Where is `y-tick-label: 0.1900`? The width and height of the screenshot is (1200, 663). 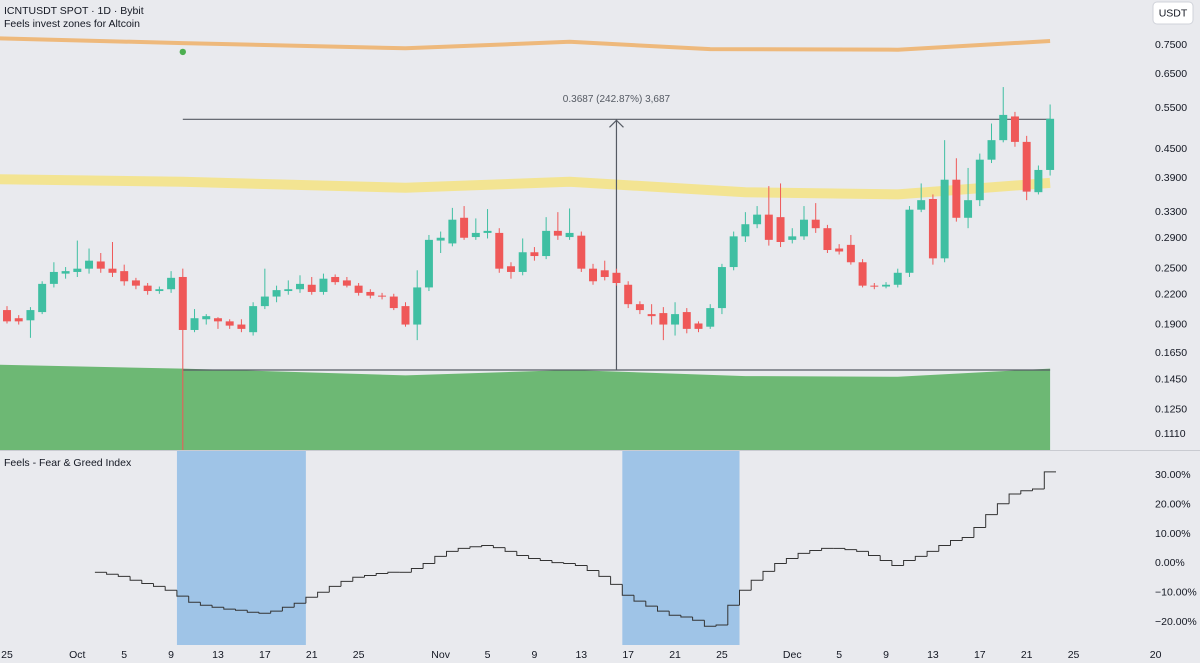
y-tick-label: 0.1900 is located at coordinates (1171, 324).